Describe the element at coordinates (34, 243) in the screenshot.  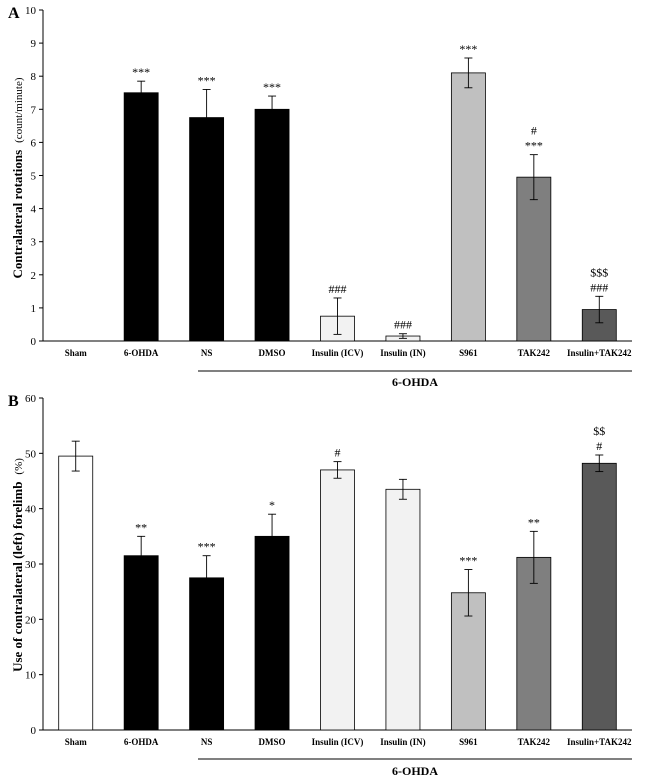
I see `y-tick-label: 3` at that location.